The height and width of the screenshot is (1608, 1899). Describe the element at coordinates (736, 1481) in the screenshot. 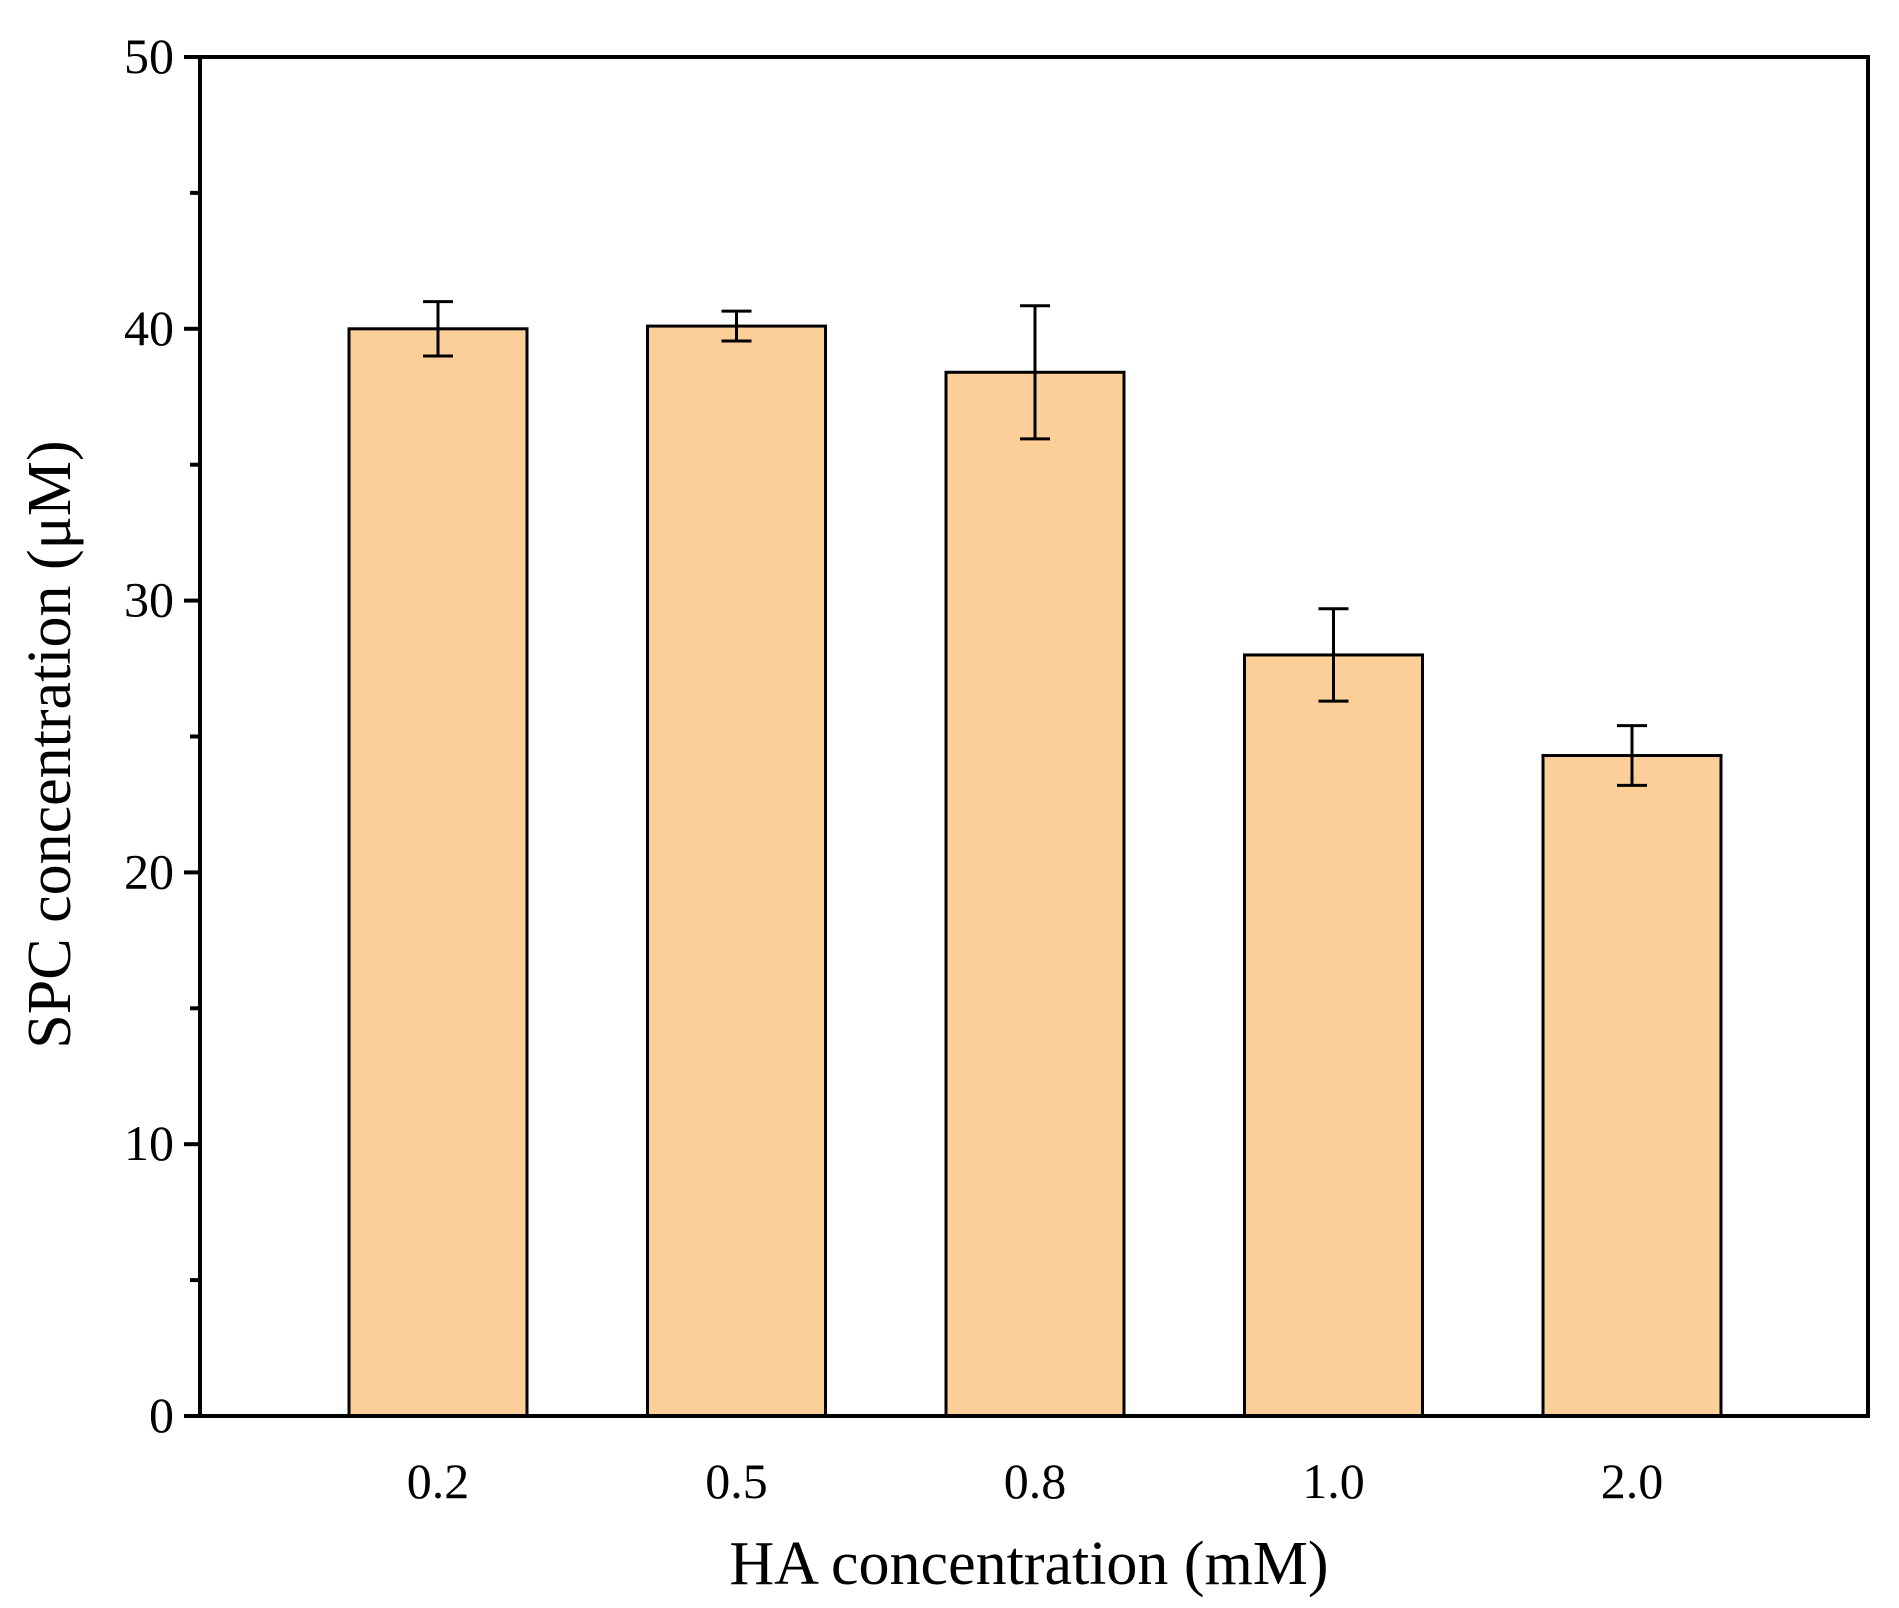

I see `x-tick-label: 0.5` at that location.